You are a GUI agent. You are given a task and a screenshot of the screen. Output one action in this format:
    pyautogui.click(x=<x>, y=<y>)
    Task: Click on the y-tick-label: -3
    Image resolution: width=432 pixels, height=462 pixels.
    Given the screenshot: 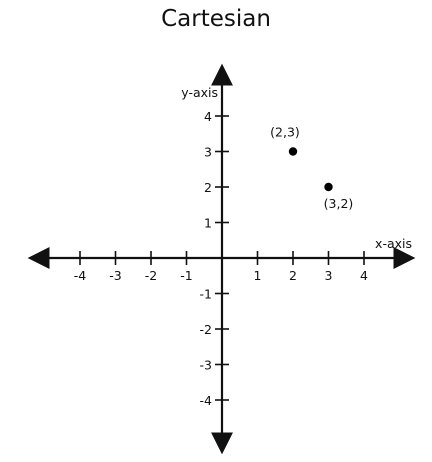 What is the action you would take?
    pyautogui.click(x=206, y=365)
    